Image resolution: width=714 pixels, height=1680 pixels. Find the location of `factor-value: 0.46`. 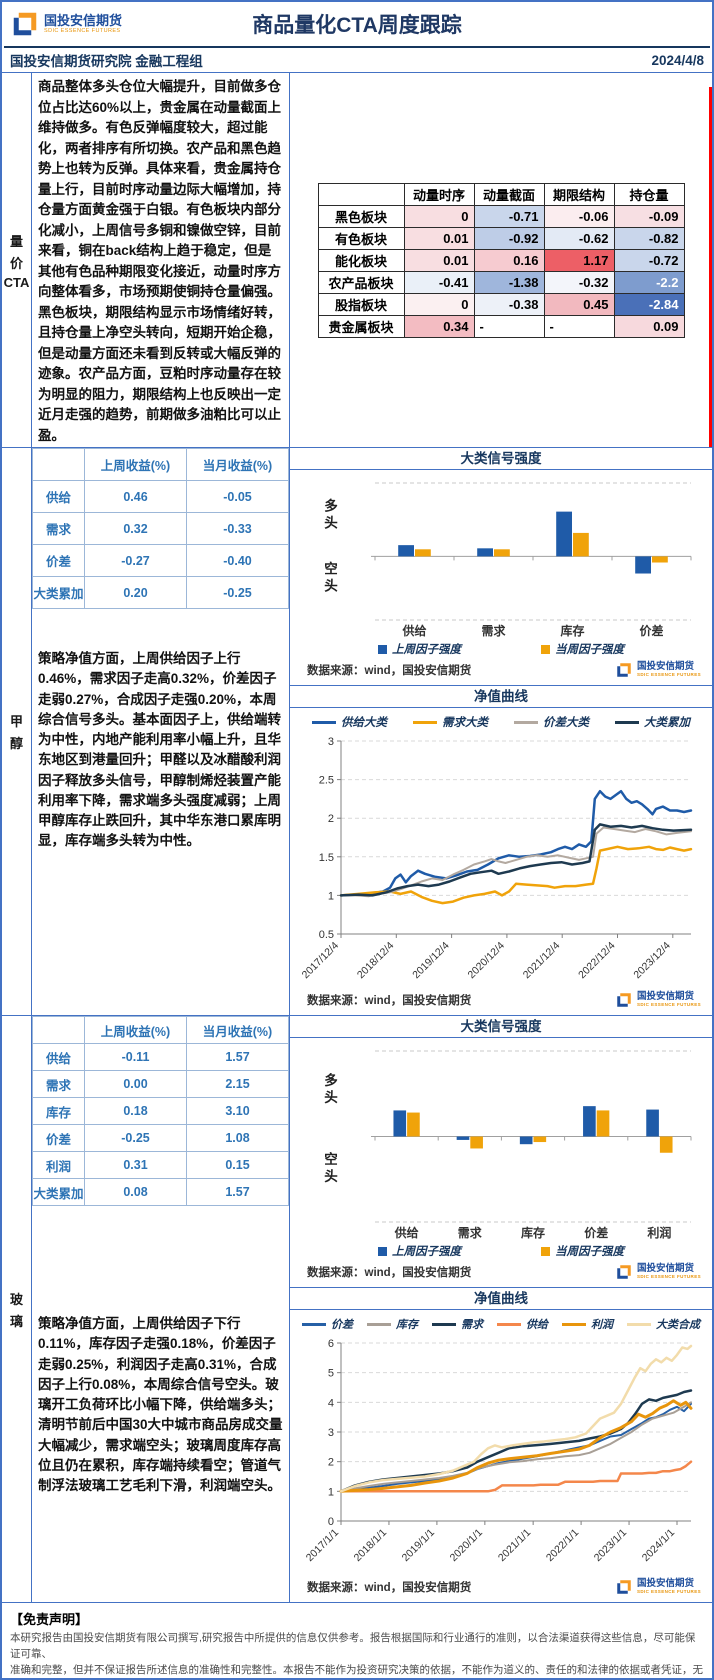

factor-value: 0.46 is located at coordinates (135, 496).